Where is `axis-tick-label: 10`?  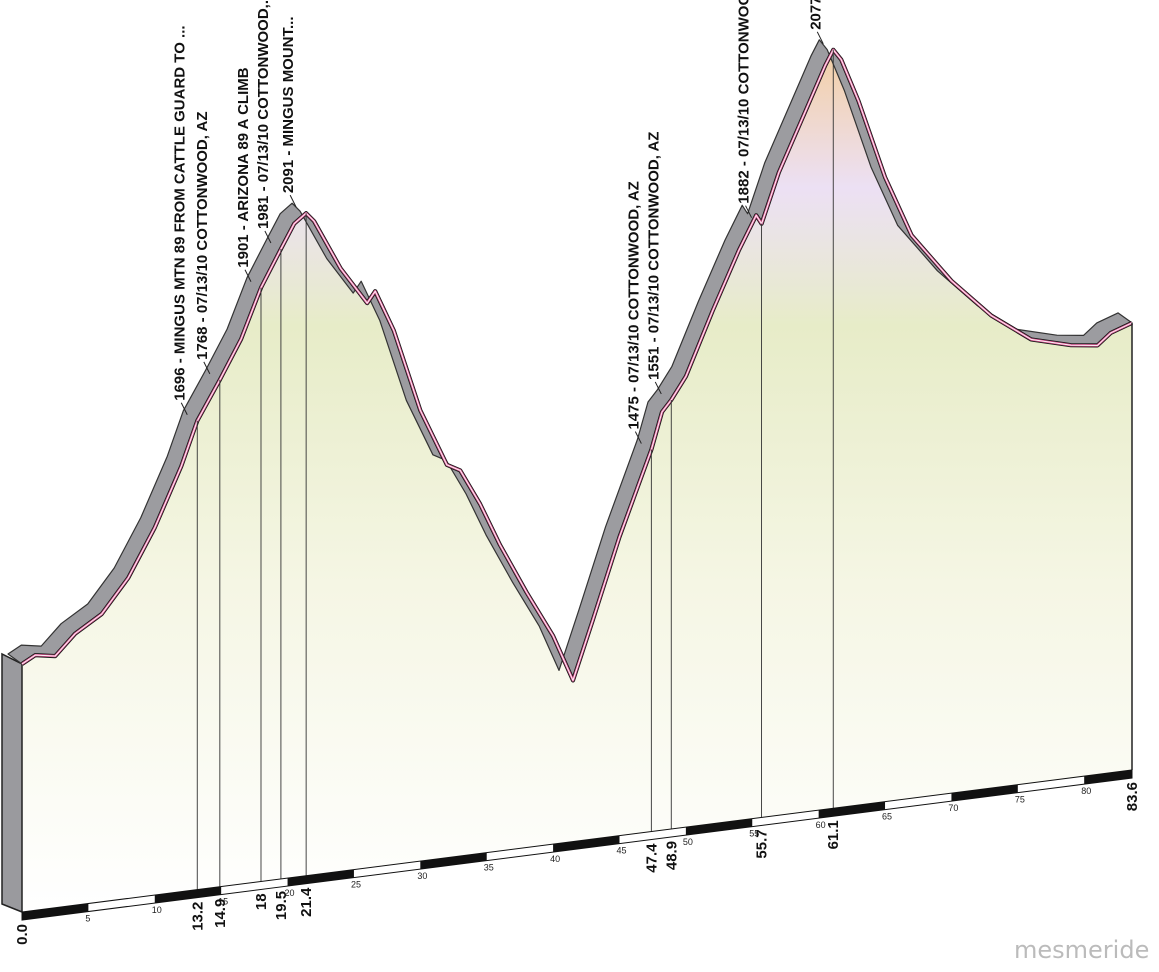 axis-tick-label: 10 is located at coordinates (157, 910).